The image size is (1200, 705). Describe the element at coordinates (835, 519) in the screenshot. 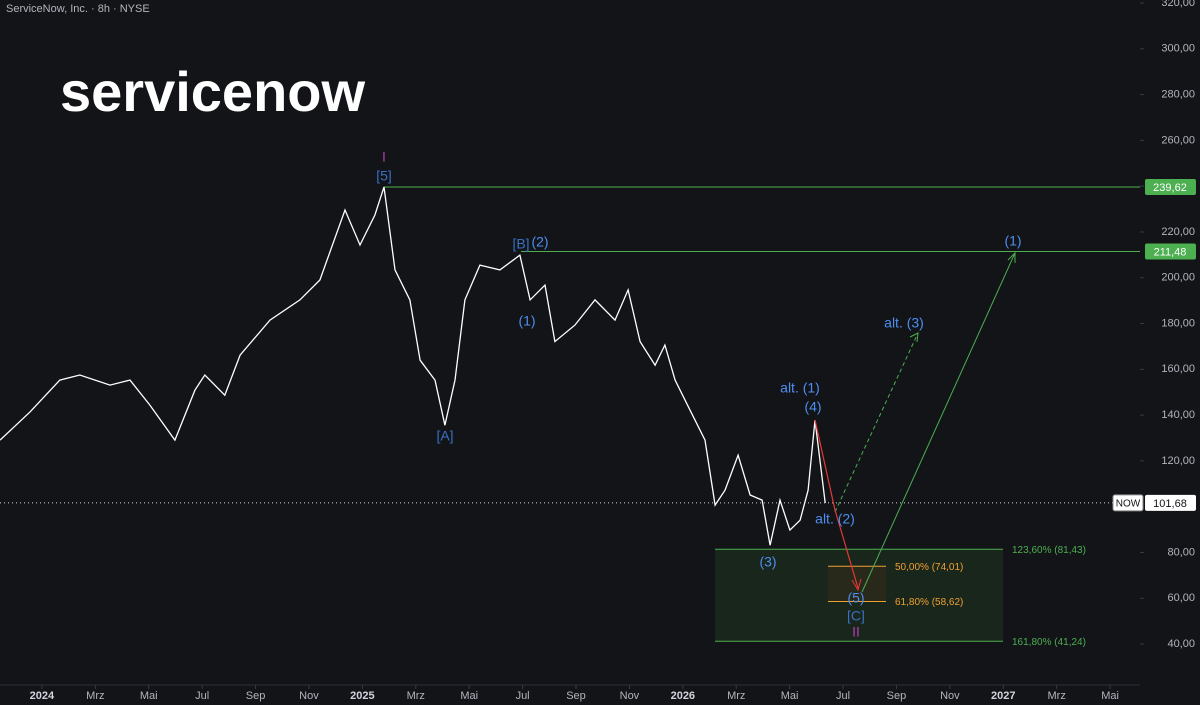

I see `wave-label: alt. (2)` at that location.